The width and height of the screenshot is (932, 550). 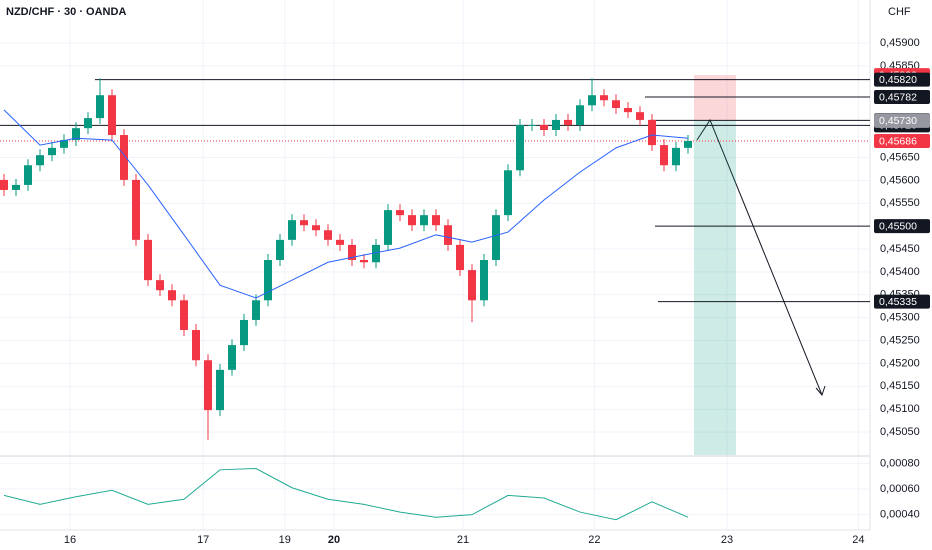 What do you see at coordinates (898, 226) in the screenshot?
I see `price-tag-label: 0,45500` at bounding box center [898, 226].